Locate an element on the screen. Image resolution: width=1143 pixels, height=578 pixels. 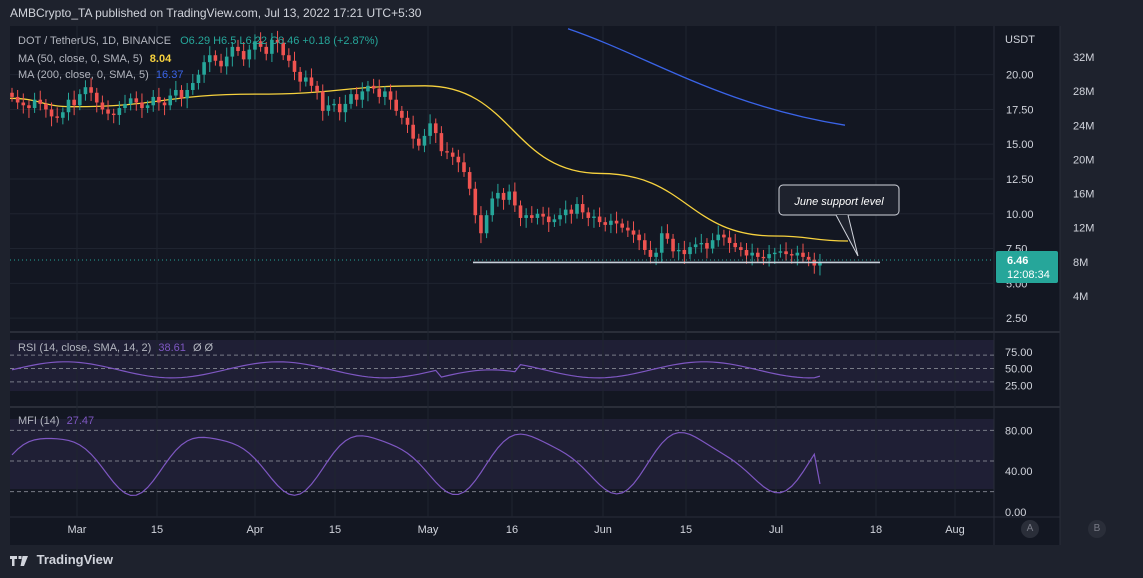
mfi-tick-label: 40.00 is located at coordinates (1019, 472).